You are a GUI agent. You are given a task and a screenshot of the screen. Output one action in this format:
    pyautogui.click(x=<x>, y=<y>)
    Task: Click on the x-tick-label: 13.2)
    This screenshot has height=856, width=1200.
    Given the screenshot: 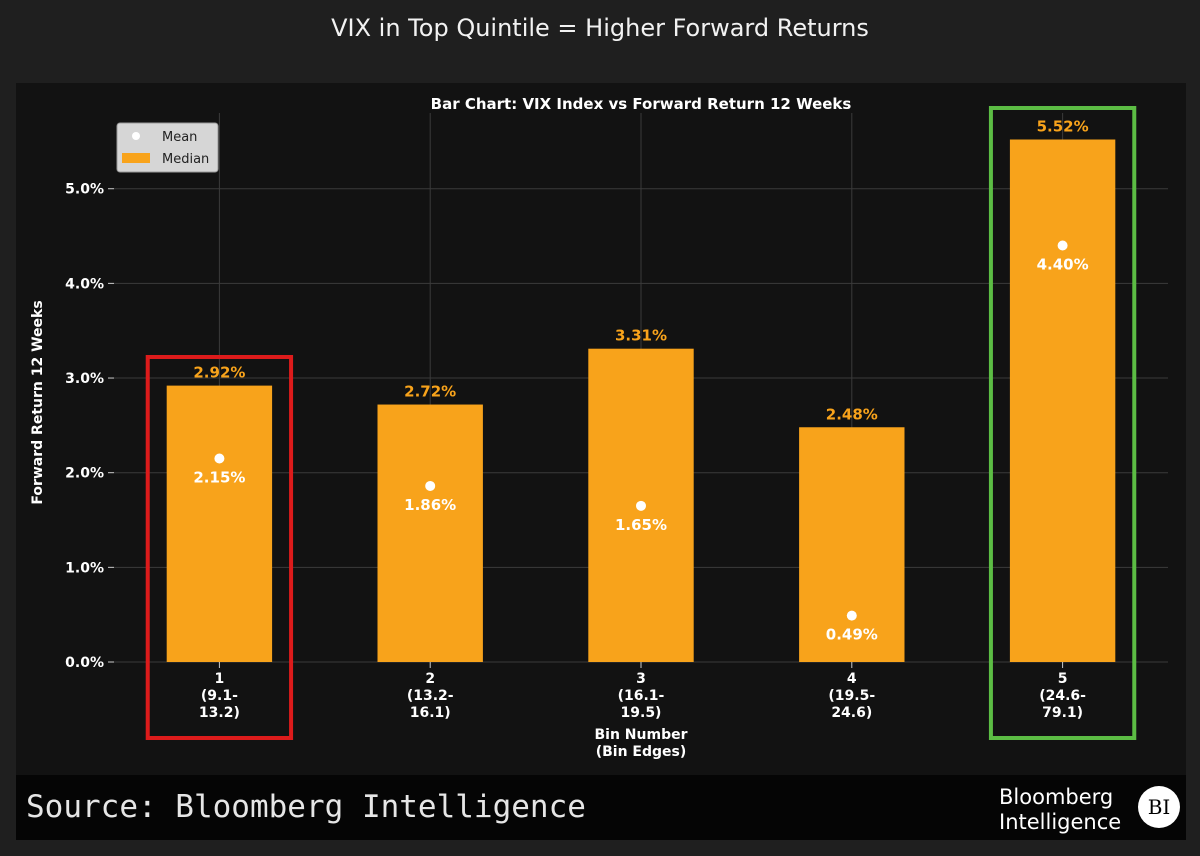 What is the action you would take?
    pyautogui.click(x=219, y=713)
    